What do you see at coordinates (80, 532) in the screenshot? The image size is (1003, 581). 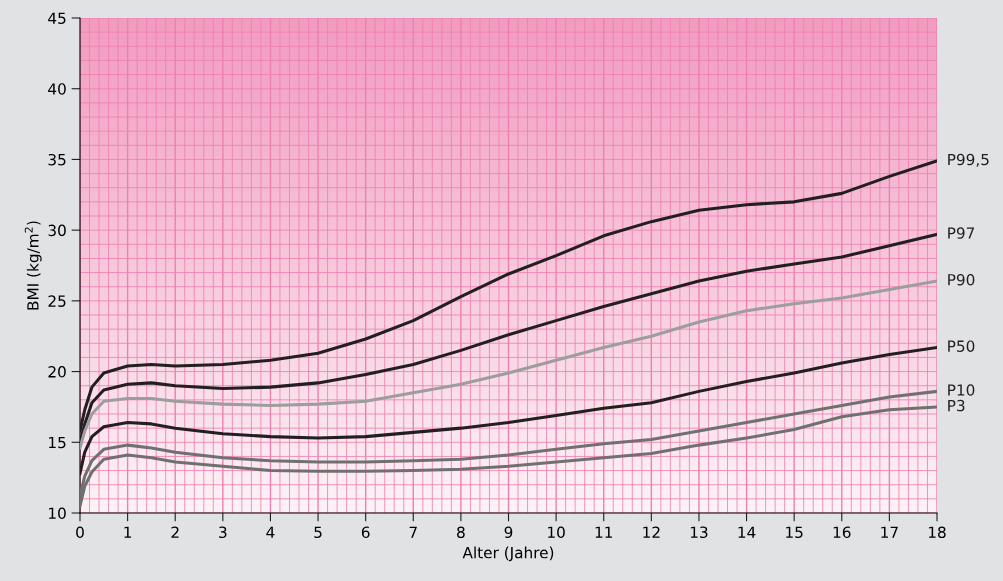 I see `x-tick-label: 0` at bounding box center [80, 532].